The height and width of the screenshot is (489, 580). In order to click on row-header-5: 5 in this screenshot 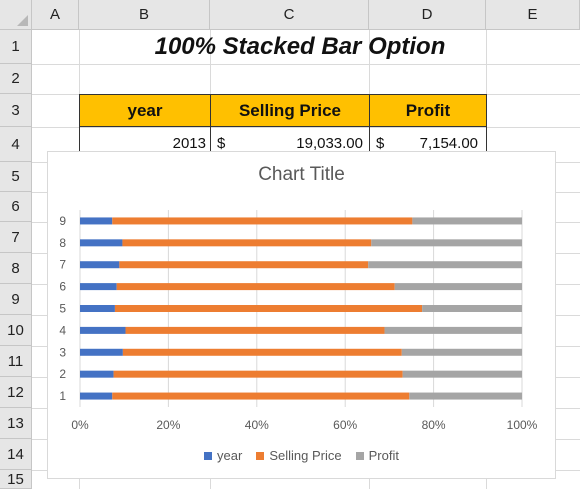, I will do `click(16, 177)`.